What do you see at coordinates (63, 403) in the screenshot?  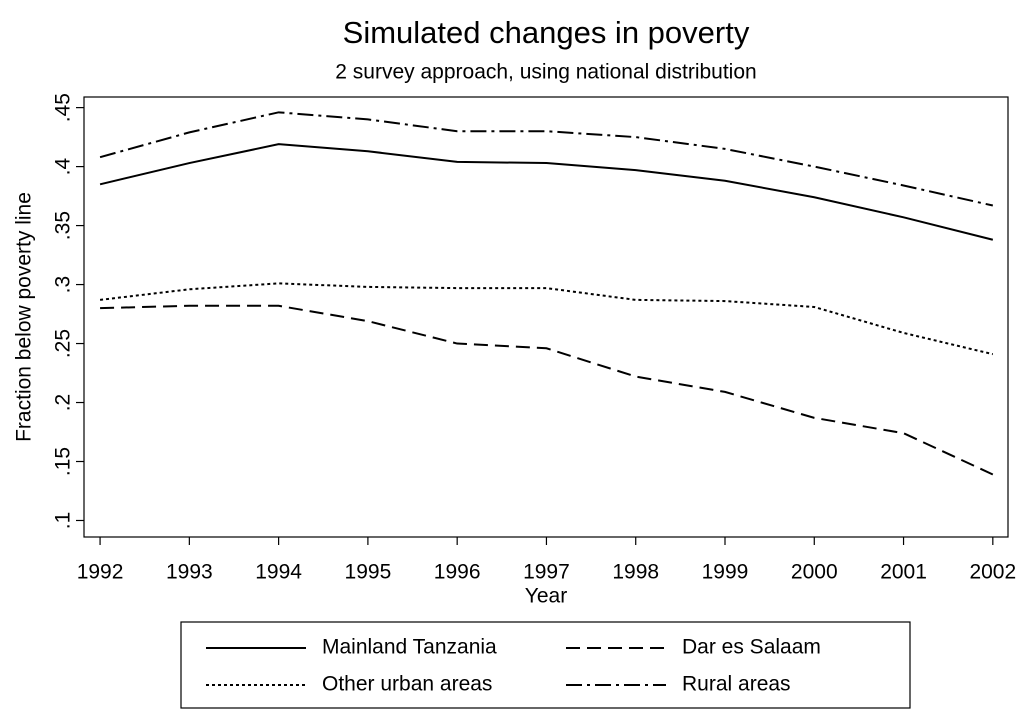 I see `y-tick-label: .2` at bounding box center [63, 403].